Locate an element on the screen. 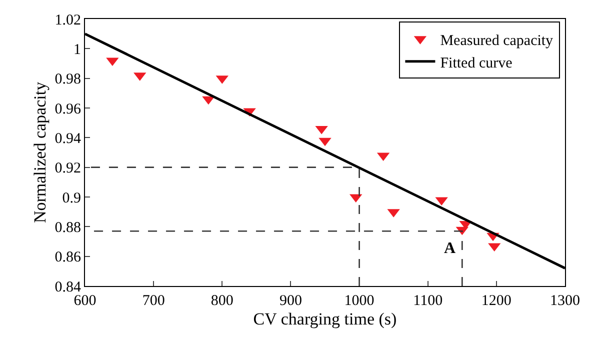  legend-label: Measured capacity is located at coordinates (497, 40).